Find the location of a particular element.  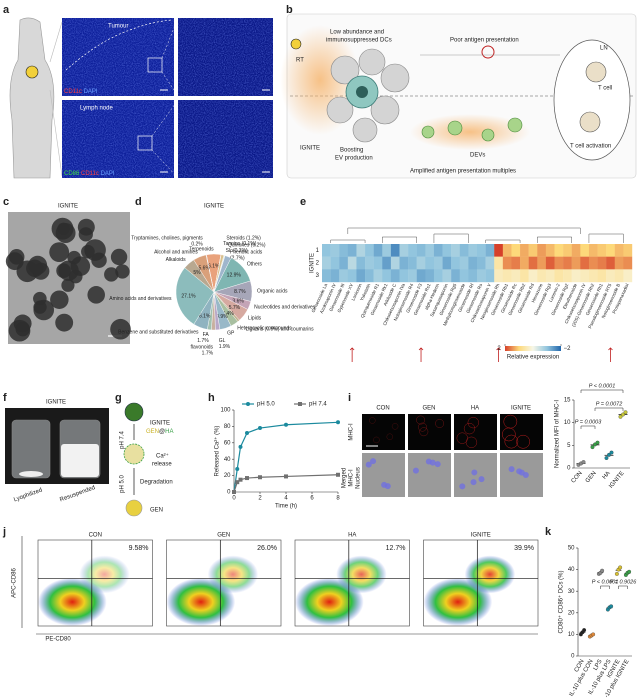

label-part: @ is located at coordinates (162, 432).